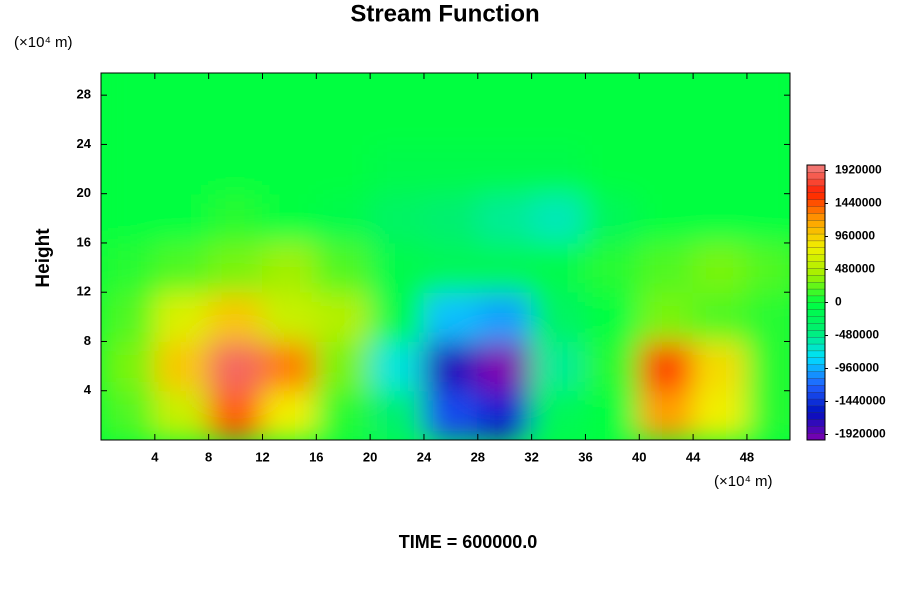  Describe the element at coordinates (743, 481) in the screenshot. I see `x-unit: (×10⁴ m)` at that location.